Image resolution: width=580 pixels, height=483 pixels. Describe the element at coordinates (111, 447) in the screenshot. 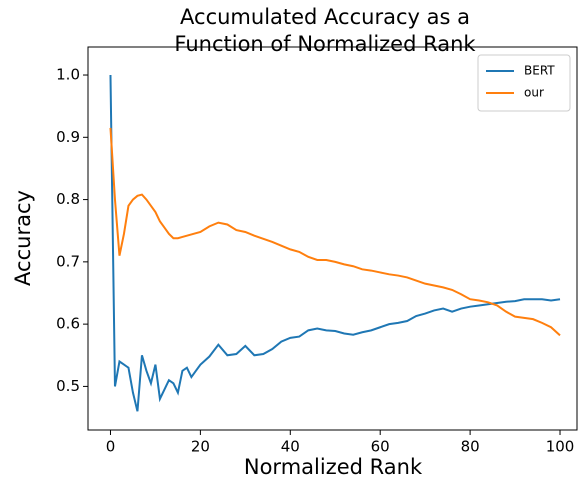

I see `x-tick-label: 0` at that location.